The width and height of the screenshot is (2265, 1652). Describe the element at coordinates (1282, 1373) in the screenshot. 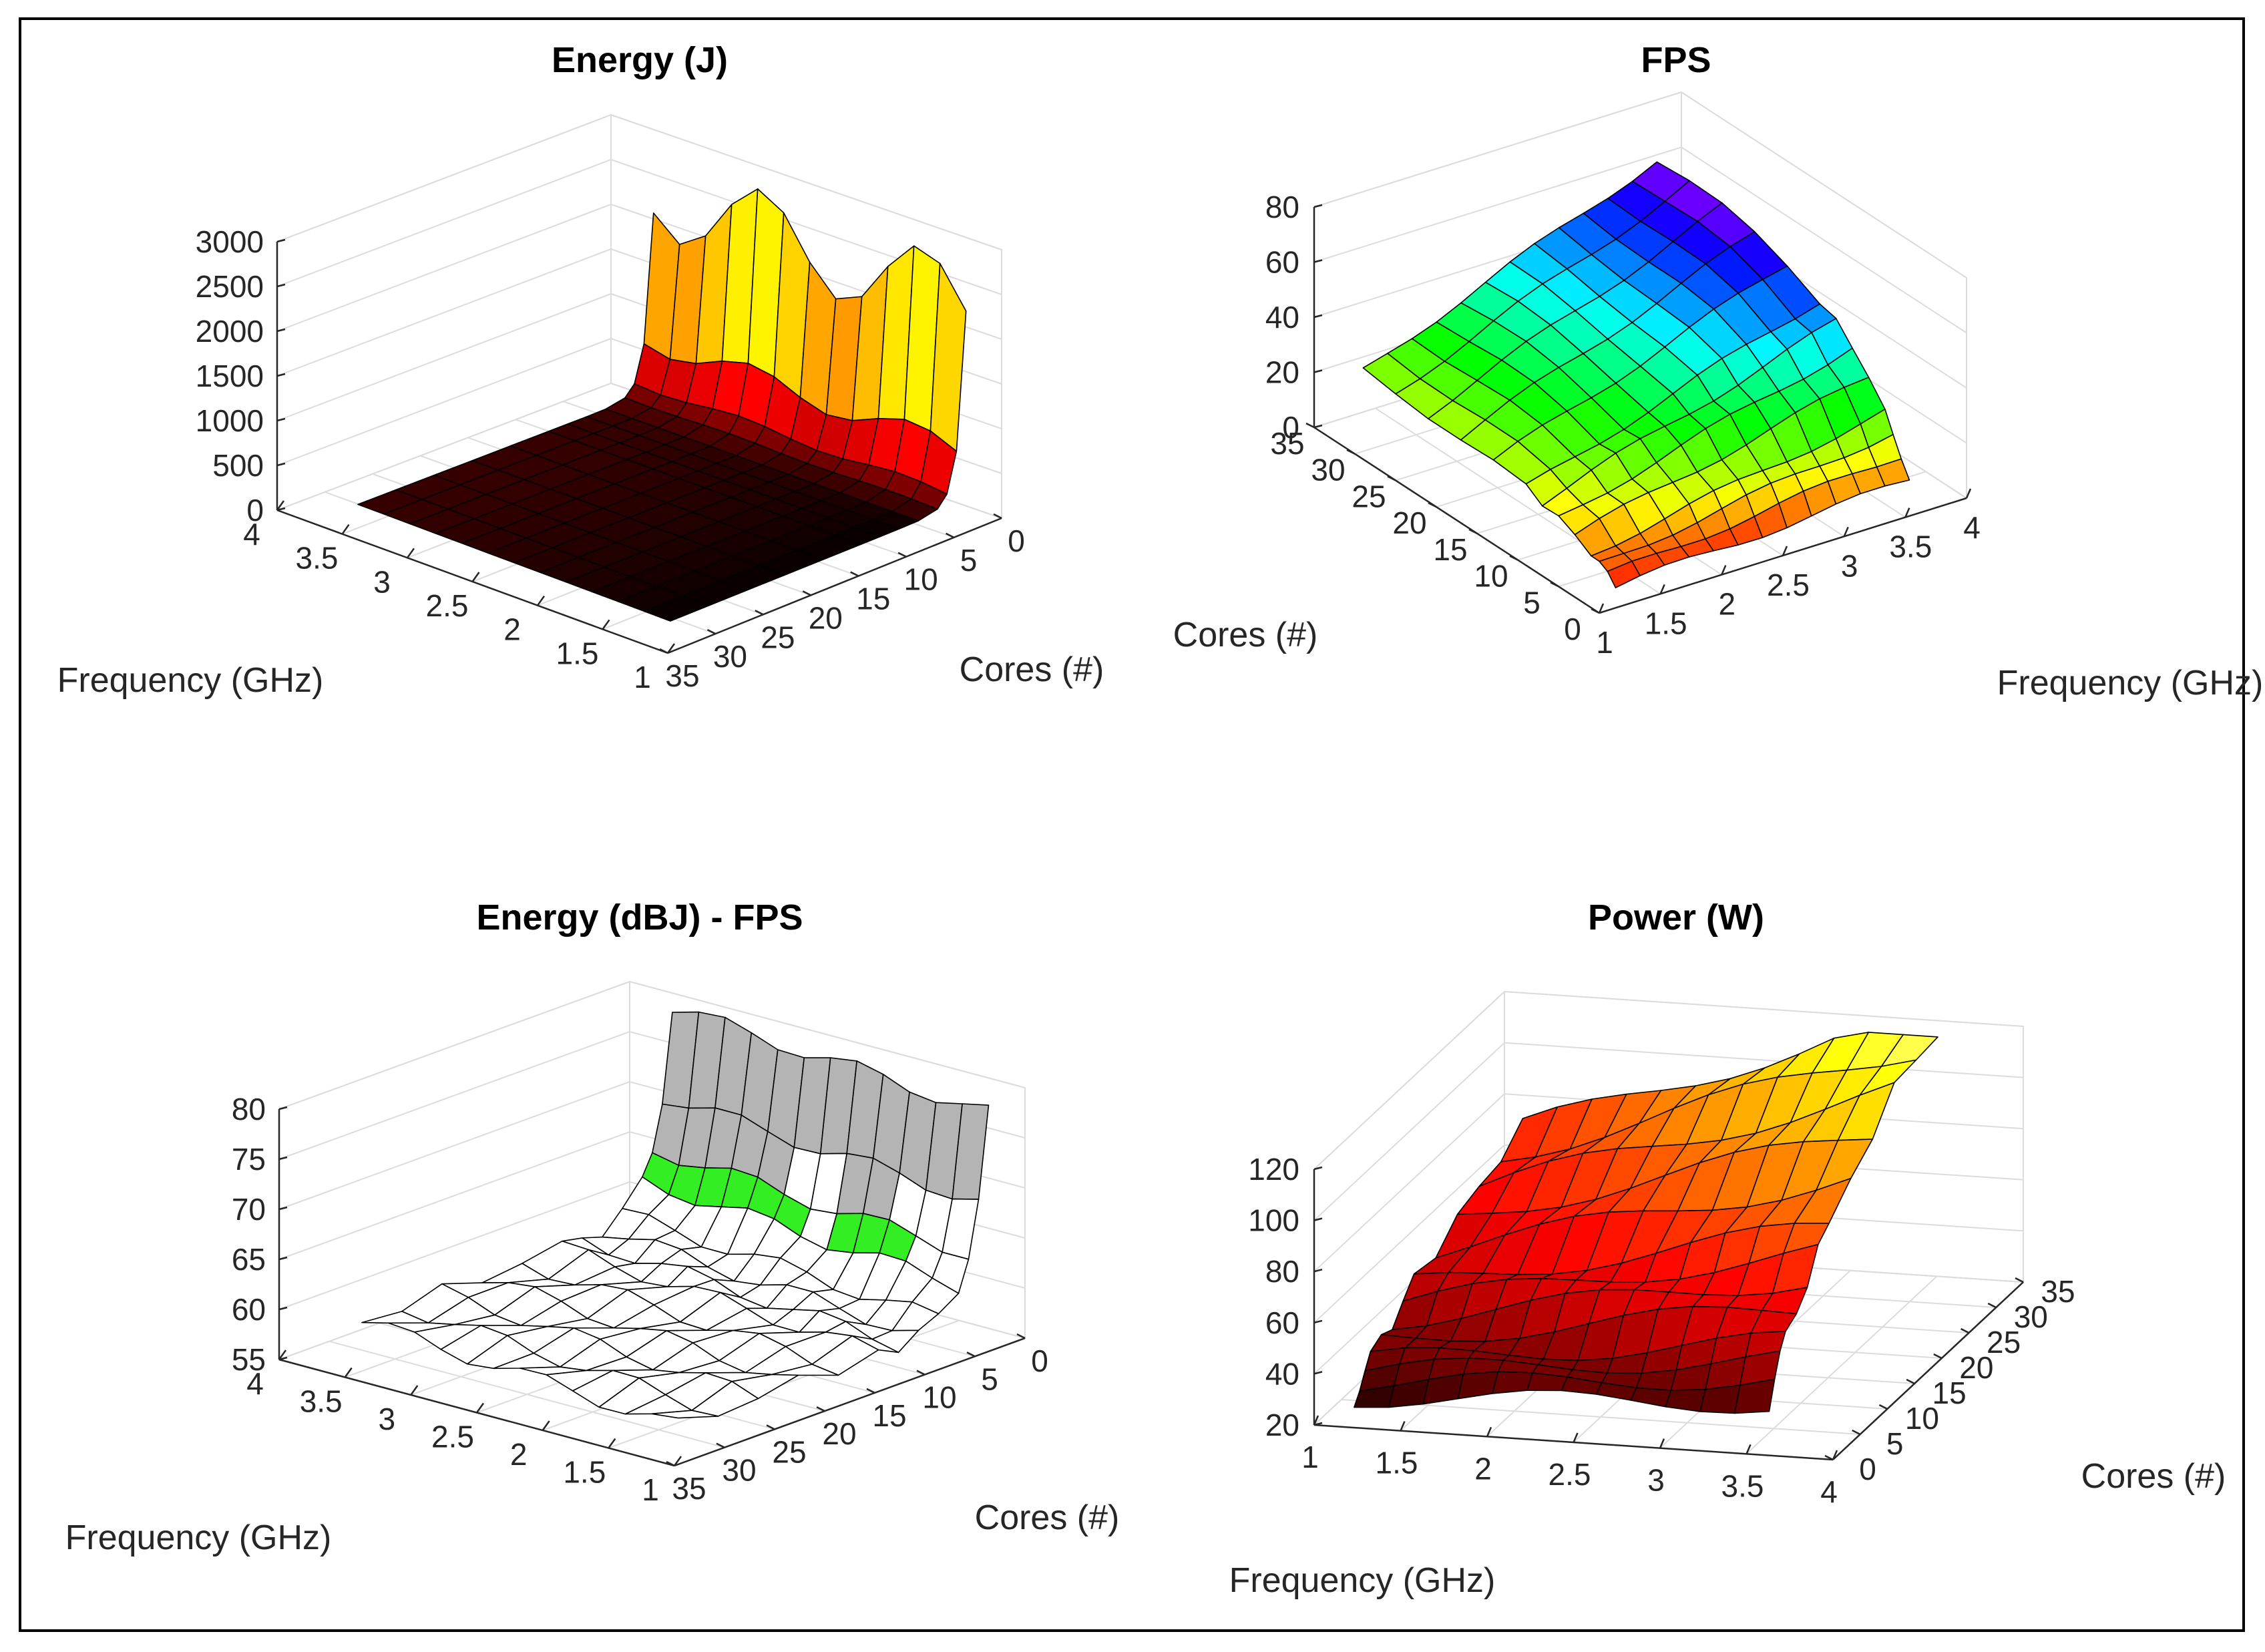

I see `power-z-tick-label: 40` at that location.